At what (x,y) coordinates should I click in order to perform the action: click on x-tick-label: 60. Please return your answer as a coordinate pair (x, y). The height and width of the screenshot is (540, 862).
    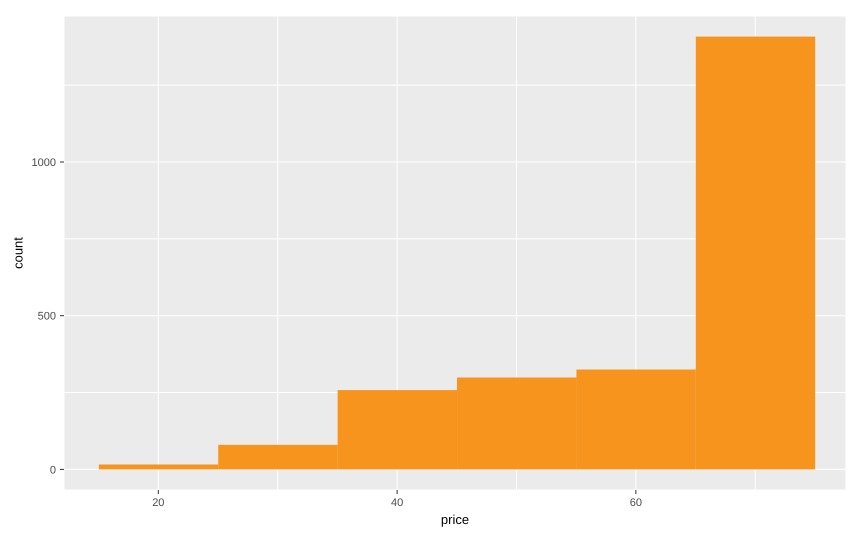
    Looking at the image, I should click on (636, 503).